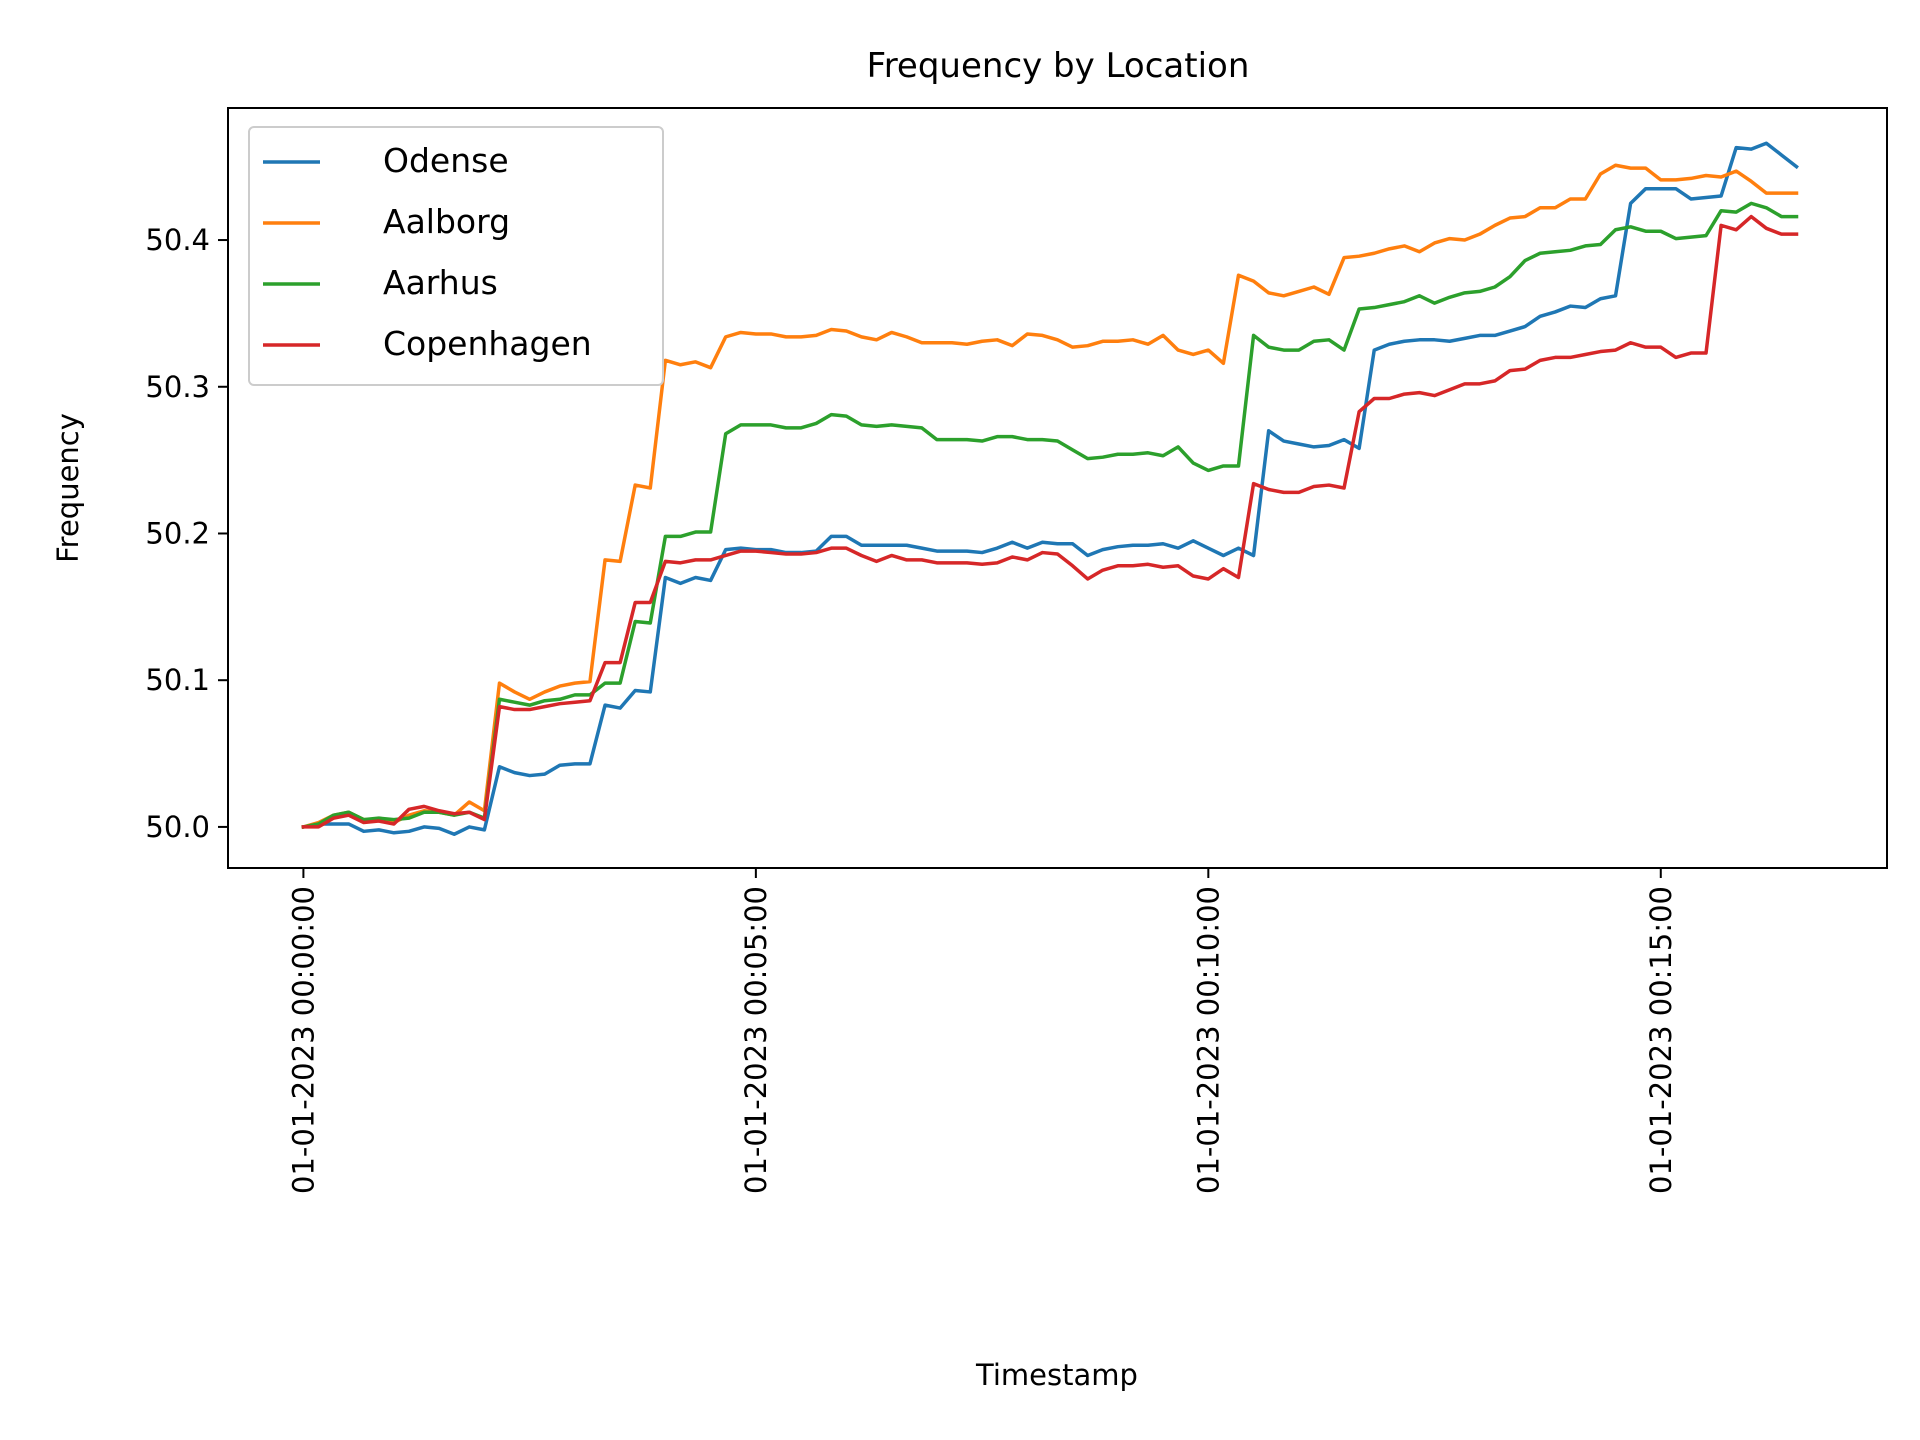  What do you see at coordinates (177, 240) in the screenshot?
I see `y-tick-label: 50.4` at bounding box center [177, 240].